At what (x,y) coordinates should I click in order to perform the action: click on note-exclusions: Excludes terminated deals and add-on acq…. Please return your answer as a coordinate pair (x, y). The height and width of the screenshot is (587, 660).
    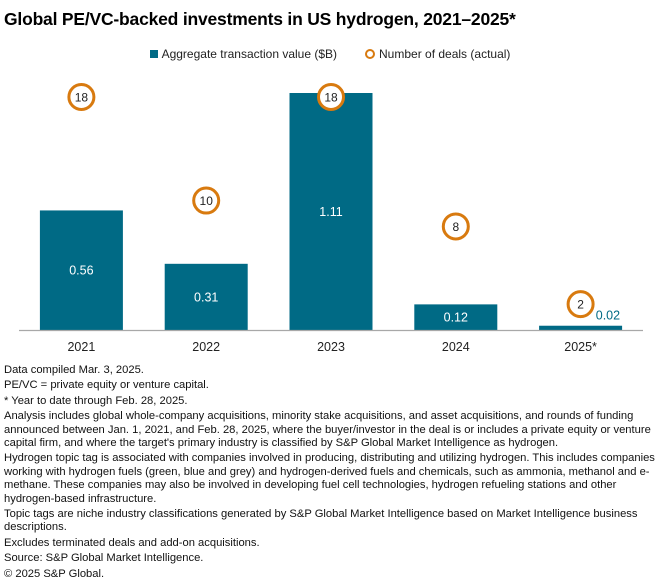
    Looking at the image, I should click on (132, 542).